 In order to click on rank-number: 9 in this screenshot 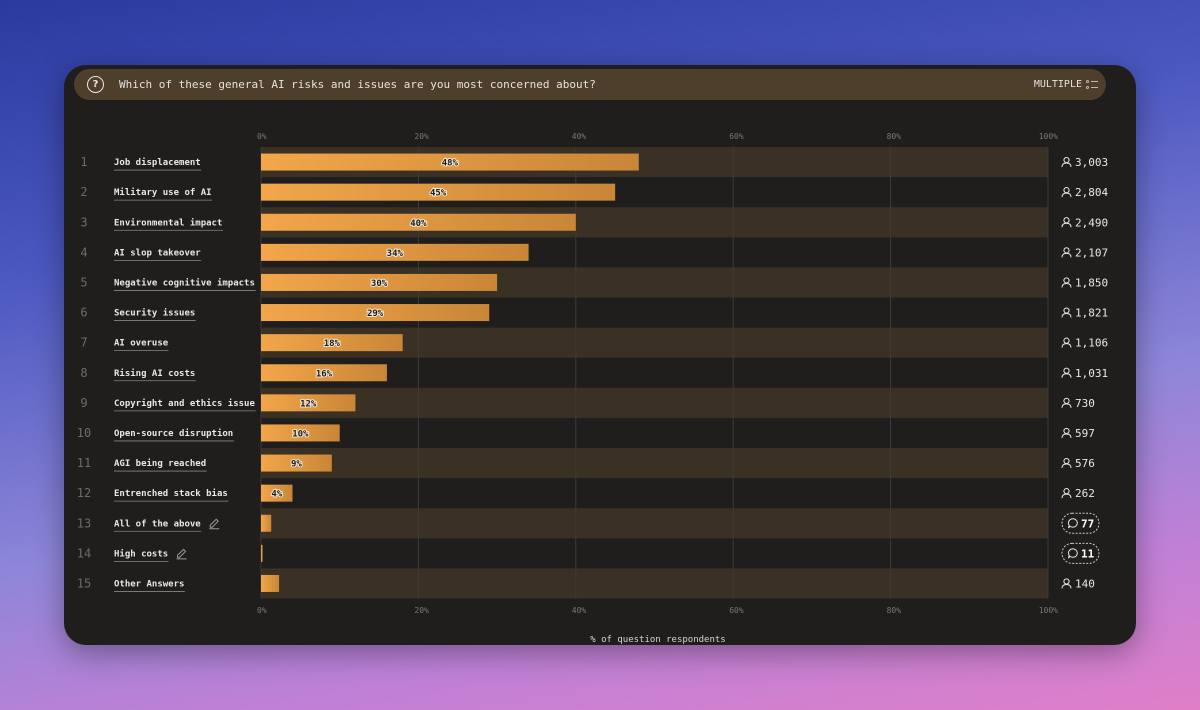, I will do `click(83, 403)`.